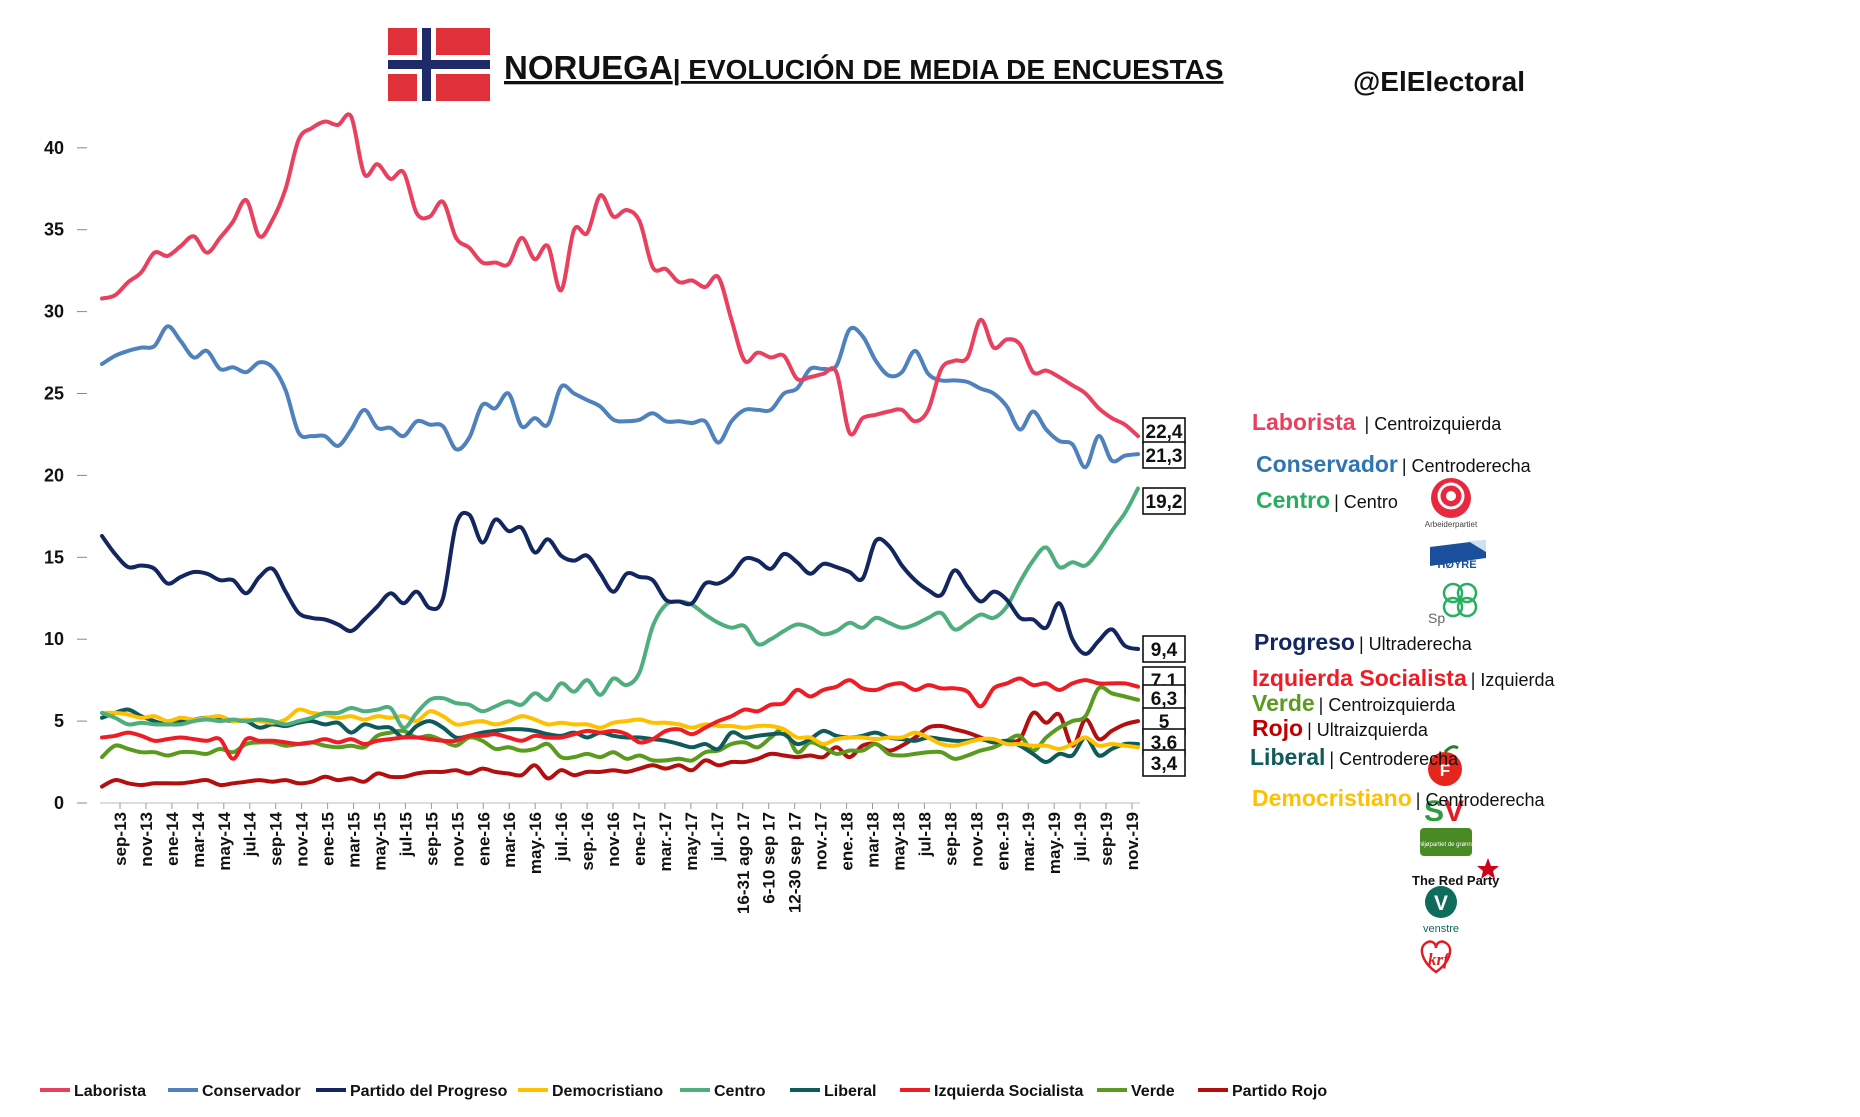  Describe the element at coordinates (873, 840) in the screenshot. I see `x-tick-label: mar-18` at that location.